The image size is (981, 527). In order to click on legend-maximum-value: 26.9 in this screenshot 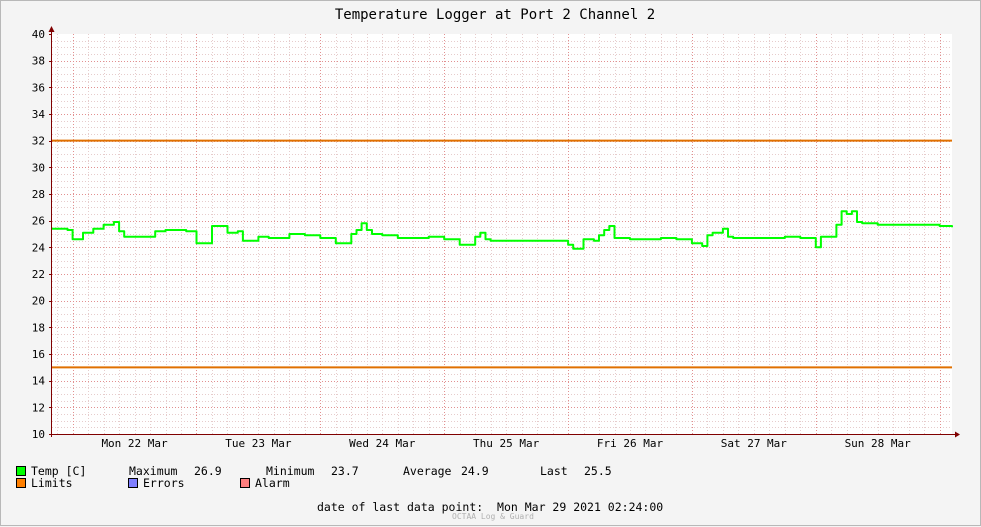, I will do `click(208, 471)`.